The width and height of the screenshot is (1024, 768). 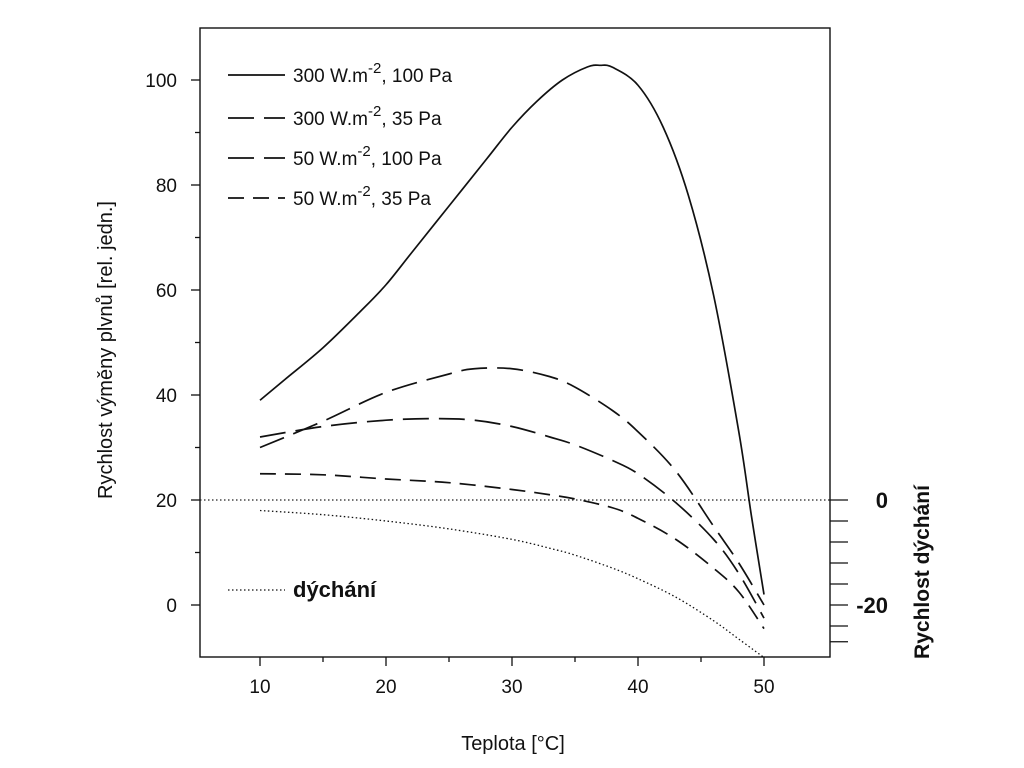 What do you see at coordinates (166, 186) in the screenshot?
I see `y-tick-label: 80` at bounding box center [166, 186].